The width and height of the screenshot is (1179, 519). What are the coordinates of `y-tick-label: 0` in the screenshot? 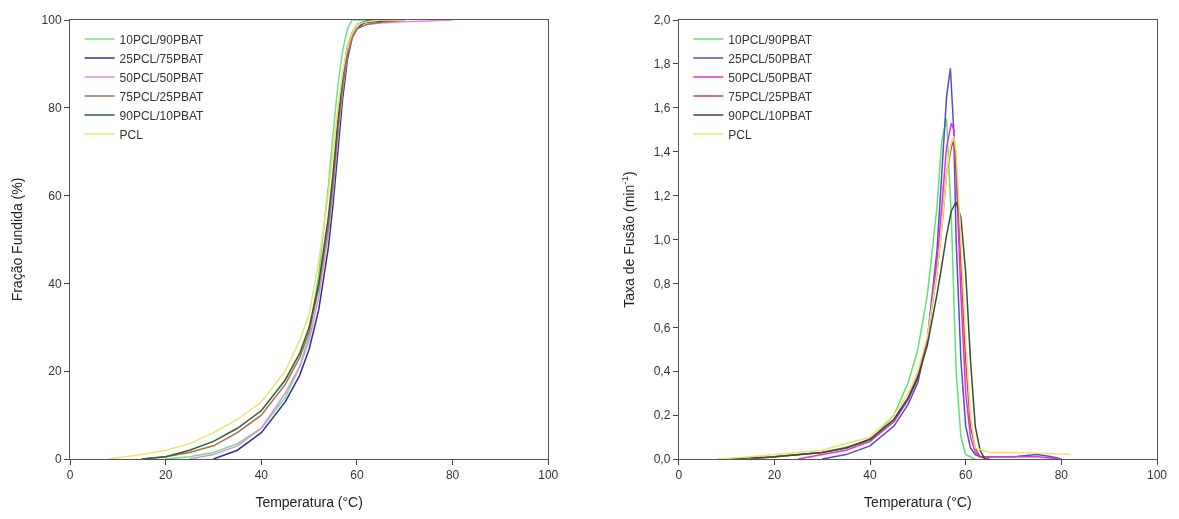 It's located at (58, 459).